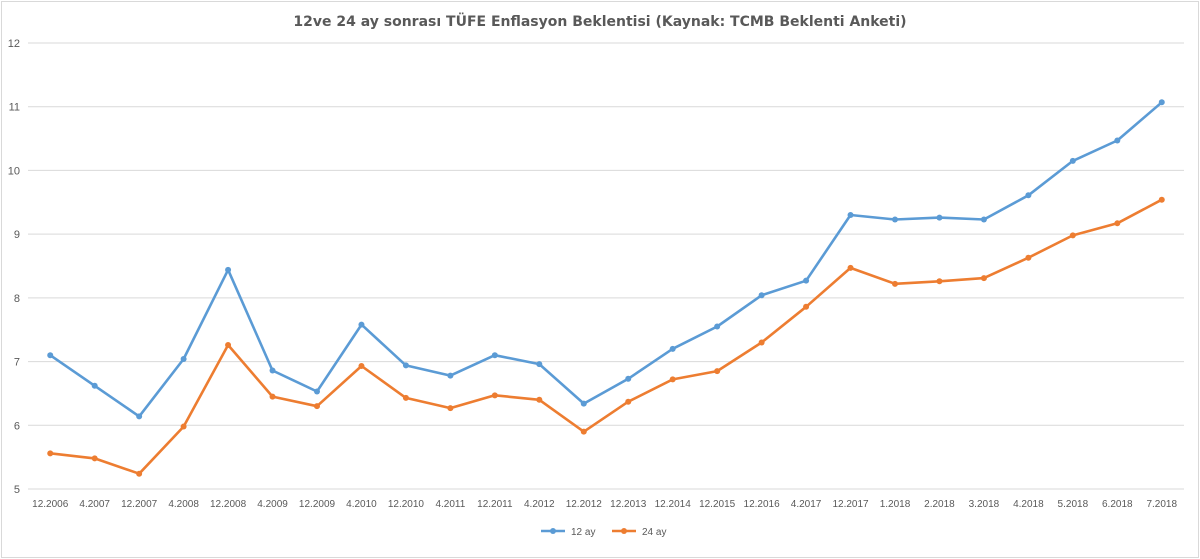  What do you see at coordinates (583, 532) in the screenshot?
I see `legend-label: 12 ay` at bounding box center [583, 532].